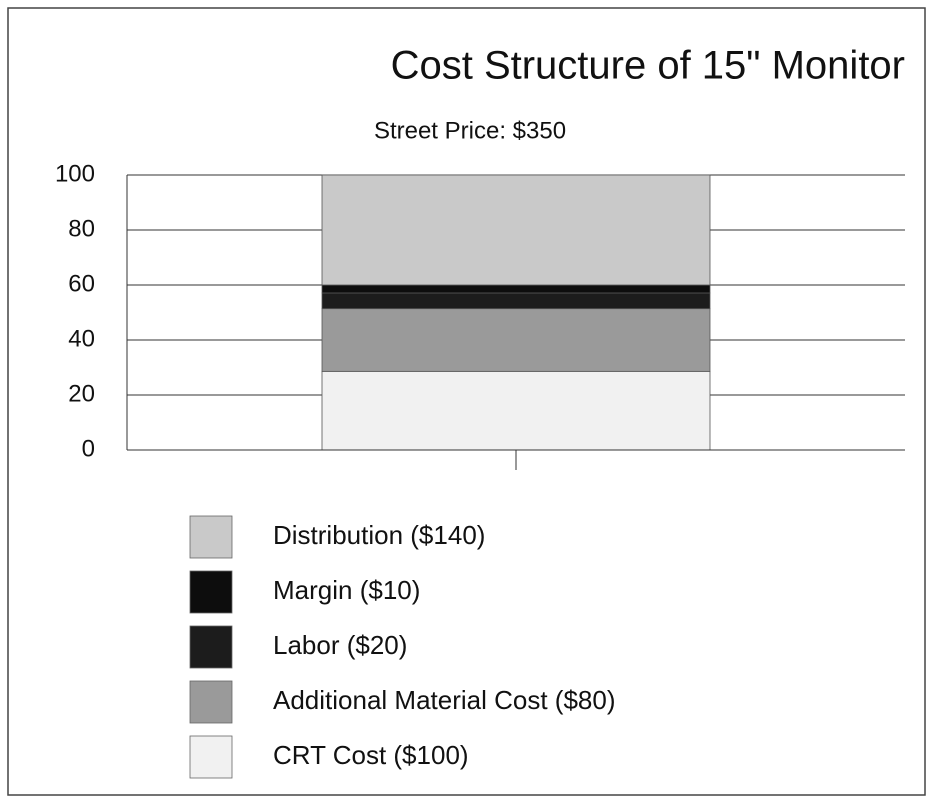 The width and height of the screenshot is (932, 806). What do you see at coordinates (75, 173) in the screenshot?
I see `y-tick-label: 100` at bounding box center [75, 173].